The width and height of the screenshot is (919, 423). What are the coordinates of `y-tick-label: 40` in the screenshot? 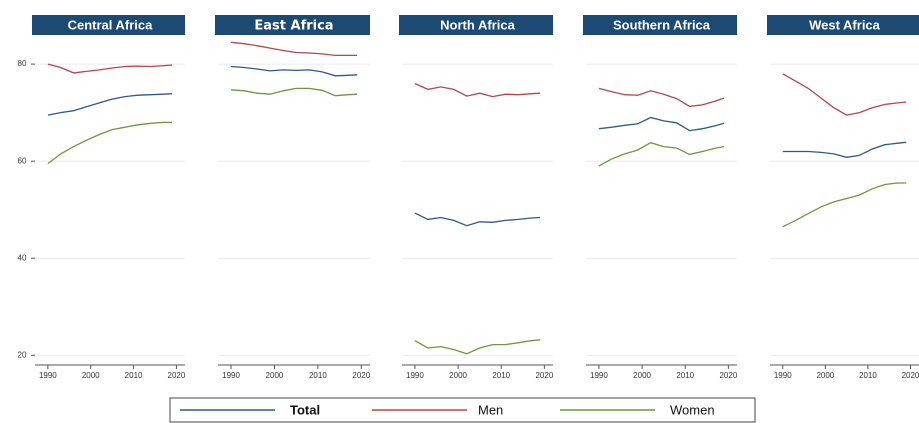 It's located at (22, 257).